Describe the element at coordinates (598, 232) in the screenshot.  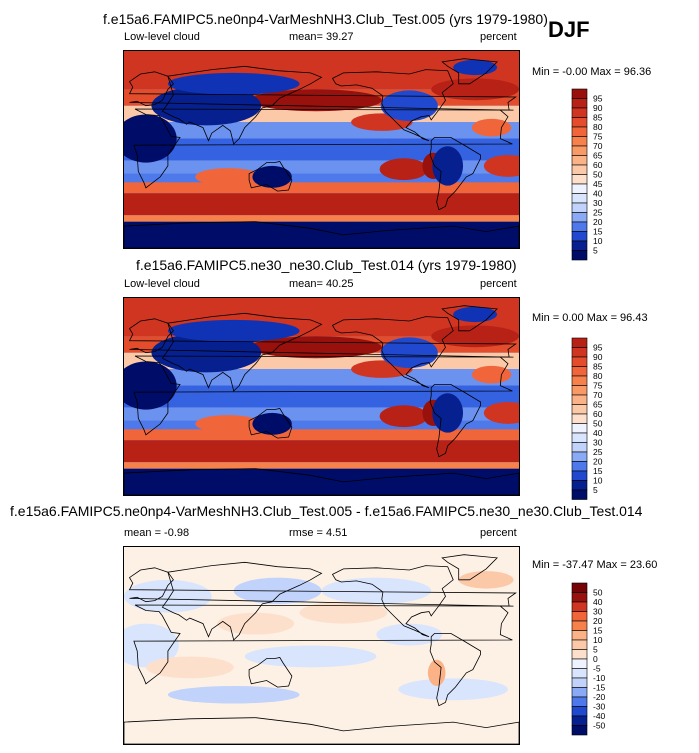
I see `panel1-colorbar-tick-label-14: 15` at that location.